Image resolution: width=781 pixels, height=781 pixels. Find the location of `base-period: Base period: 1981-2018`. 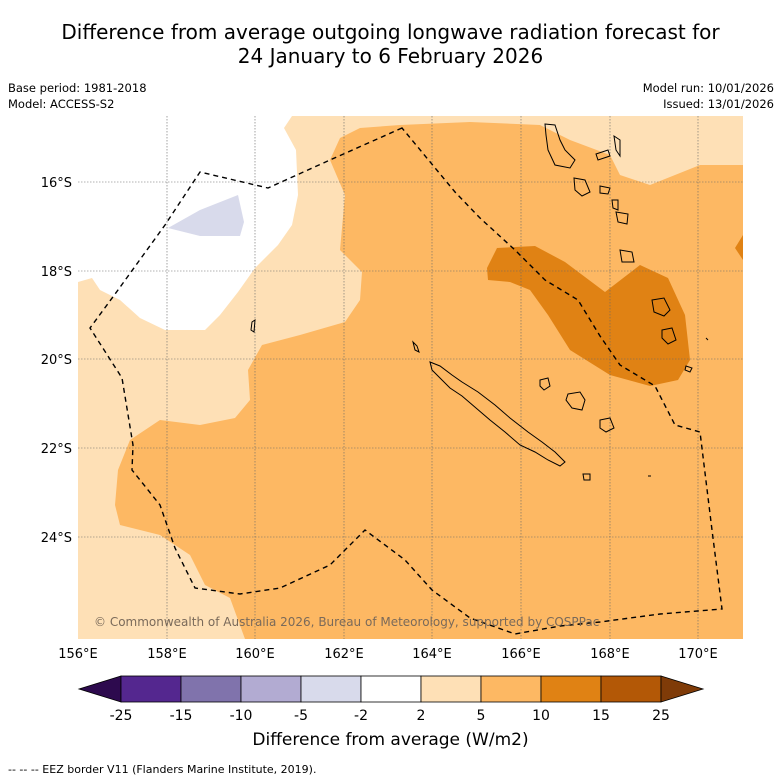

base-period: Base period: 1981-2018 is located at coordinates (77, 88).